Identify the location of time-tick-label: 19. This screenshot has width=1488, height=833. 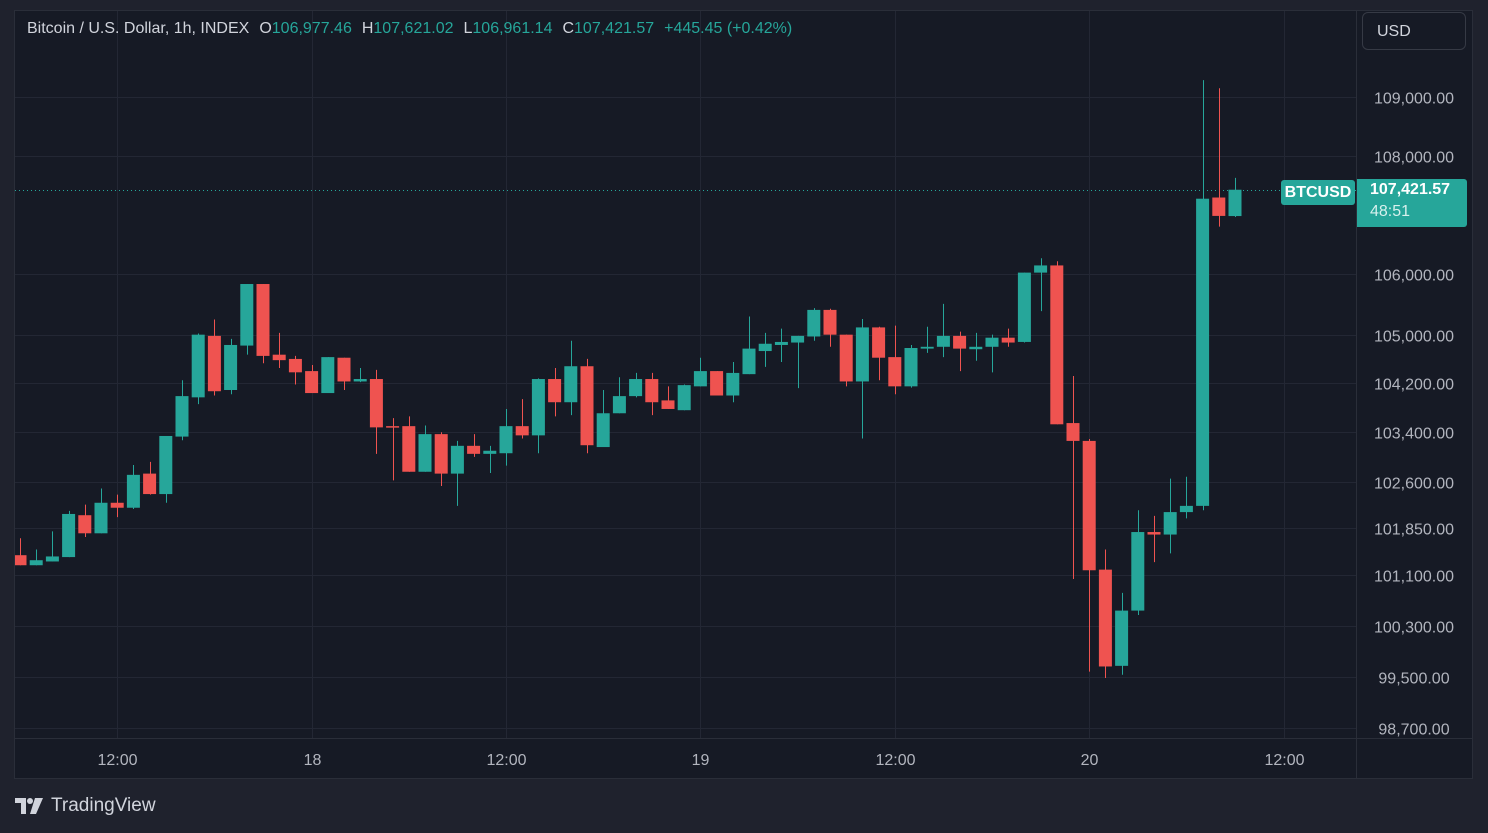
(701, 760).